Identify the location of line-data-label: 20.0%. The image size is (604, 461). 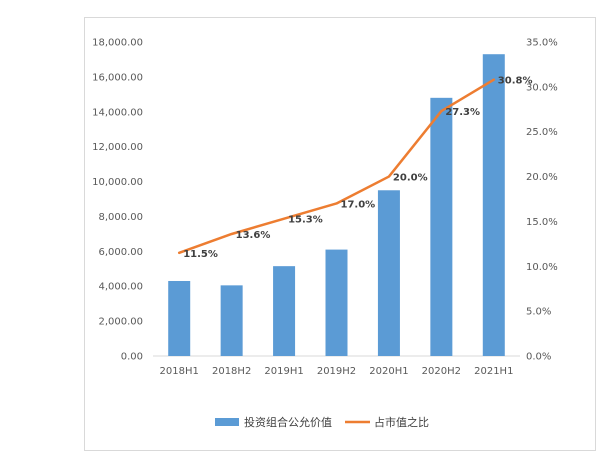
(410, 178).